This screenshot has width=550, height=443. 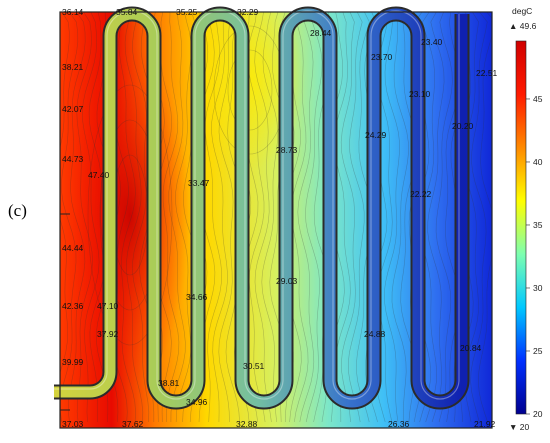 I want to click on temp-label: 33.47, so click(x=199, y=183).